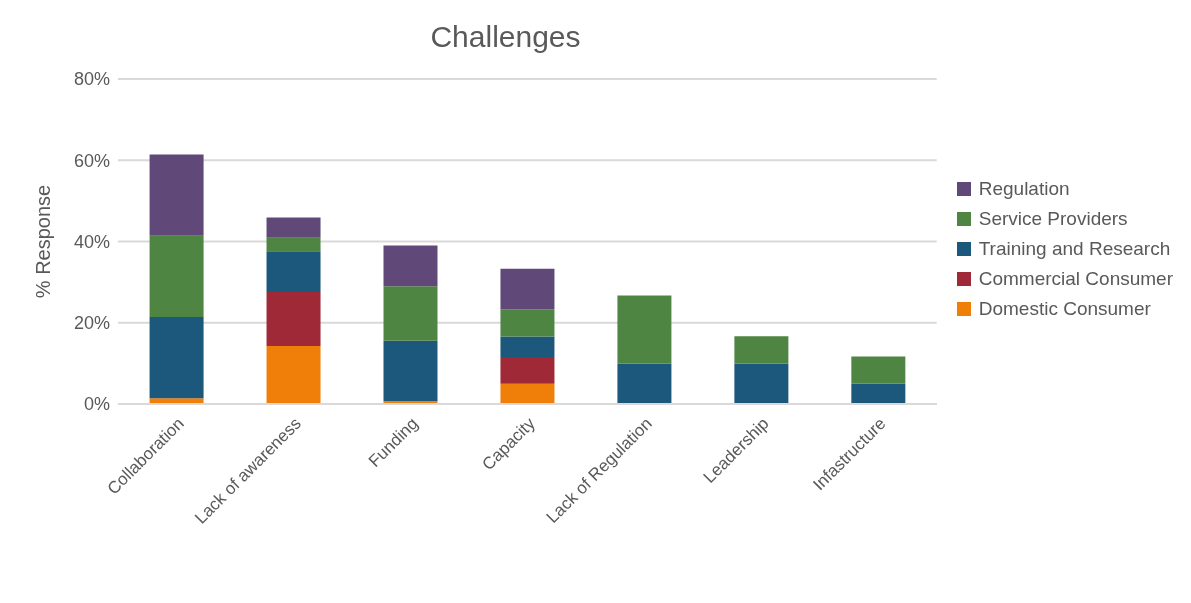 This screenshot has height=603, width=1191. I want to click on legend-label: Regulation, so click(1024, 189).